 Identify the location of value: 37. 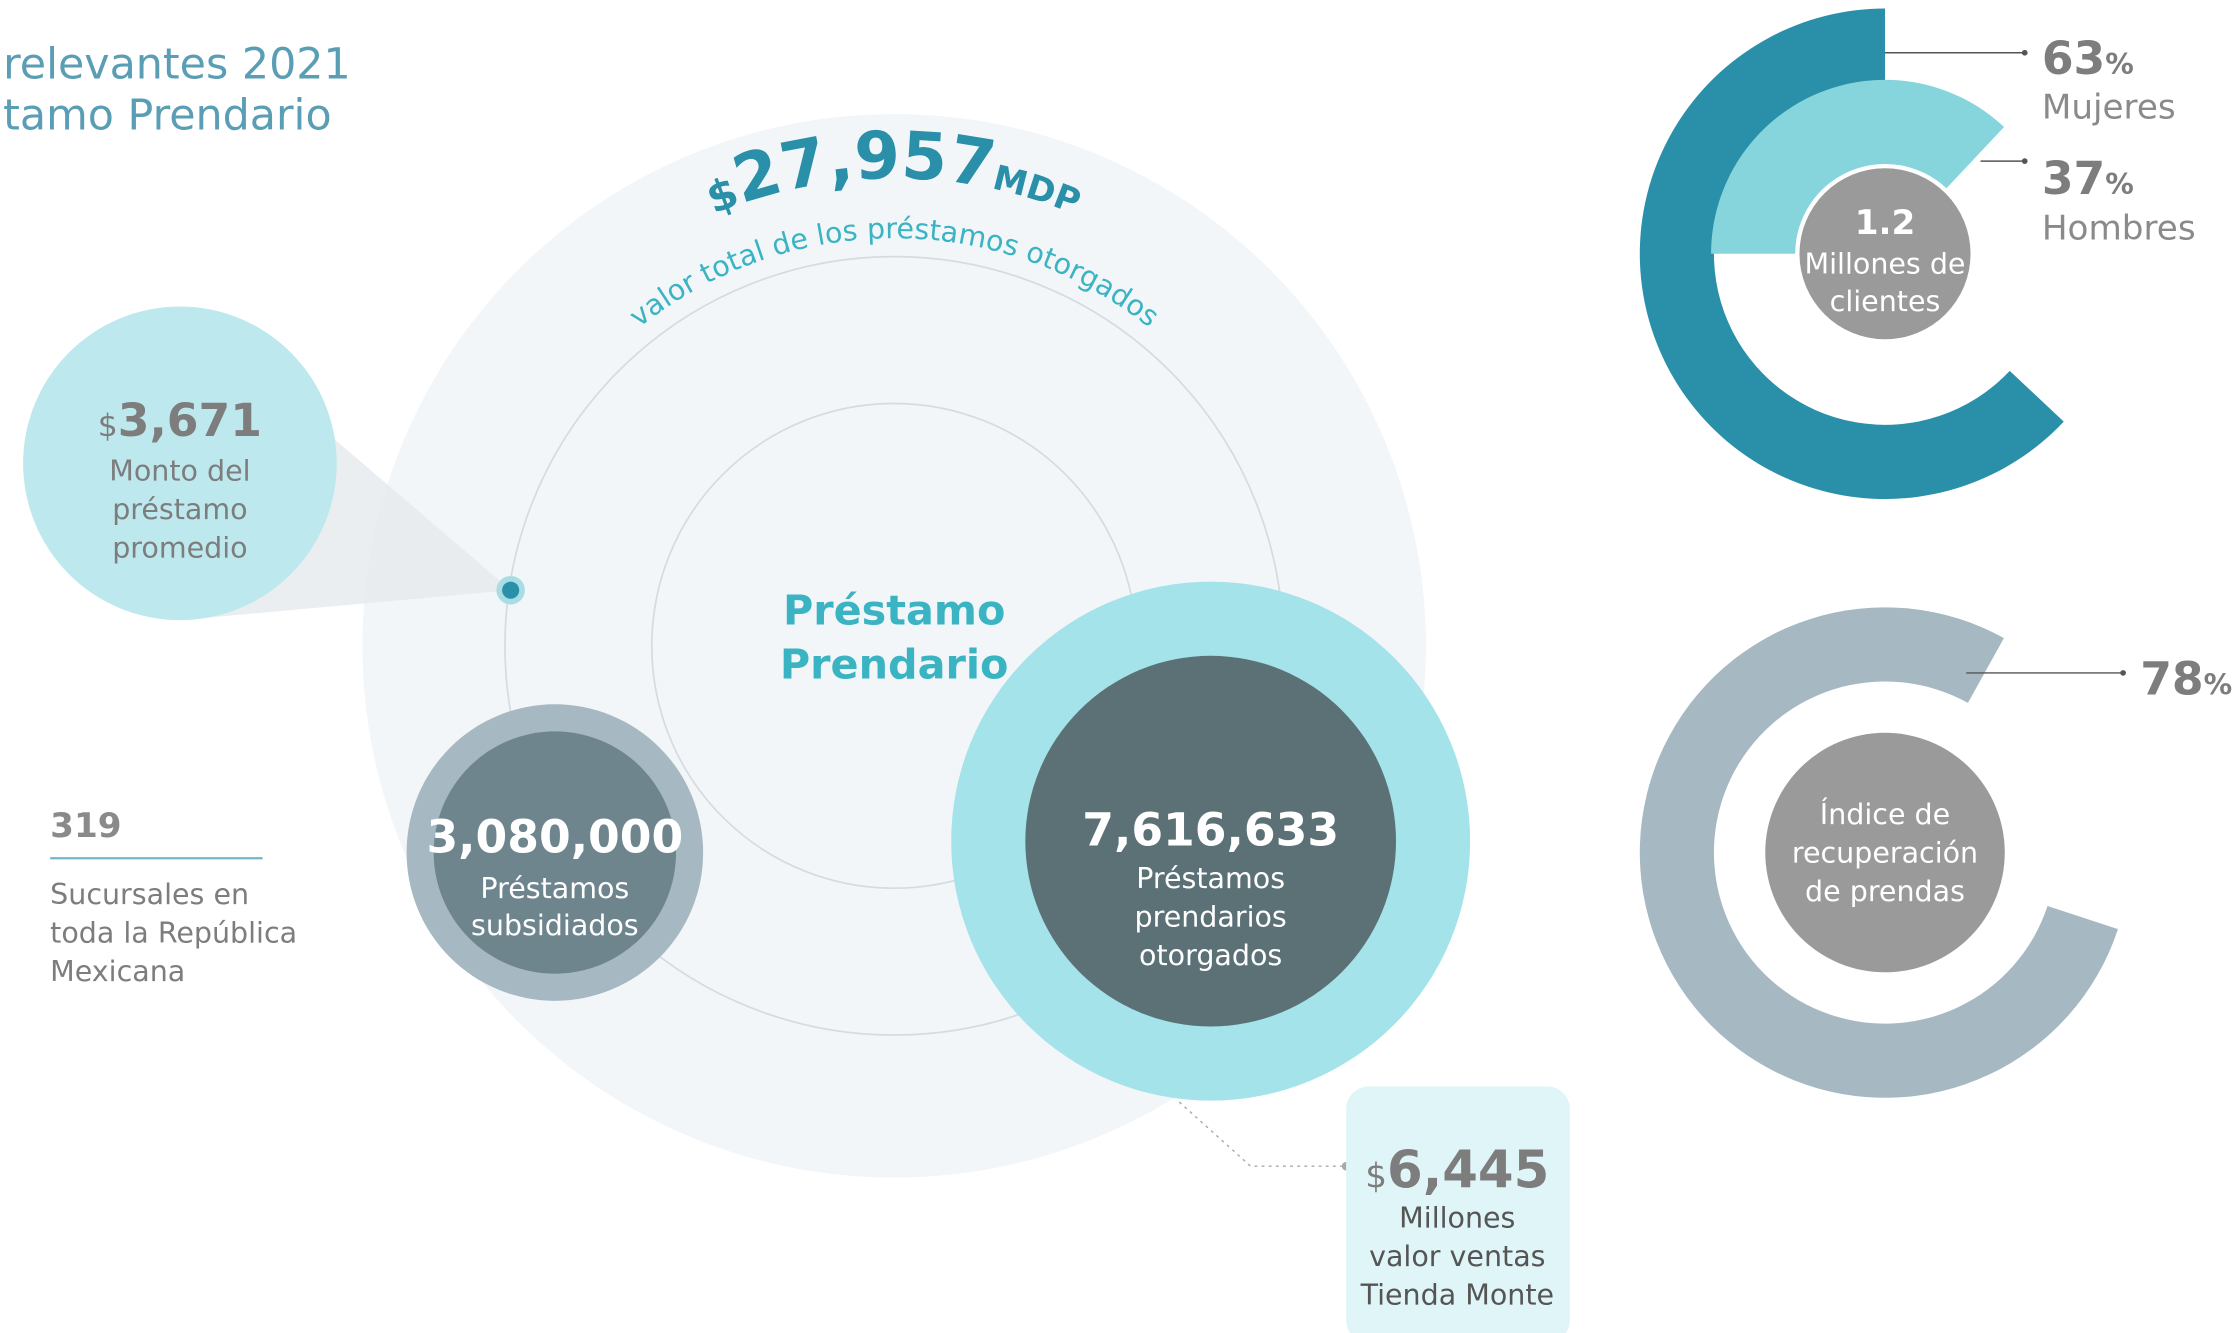
(2073, 178).